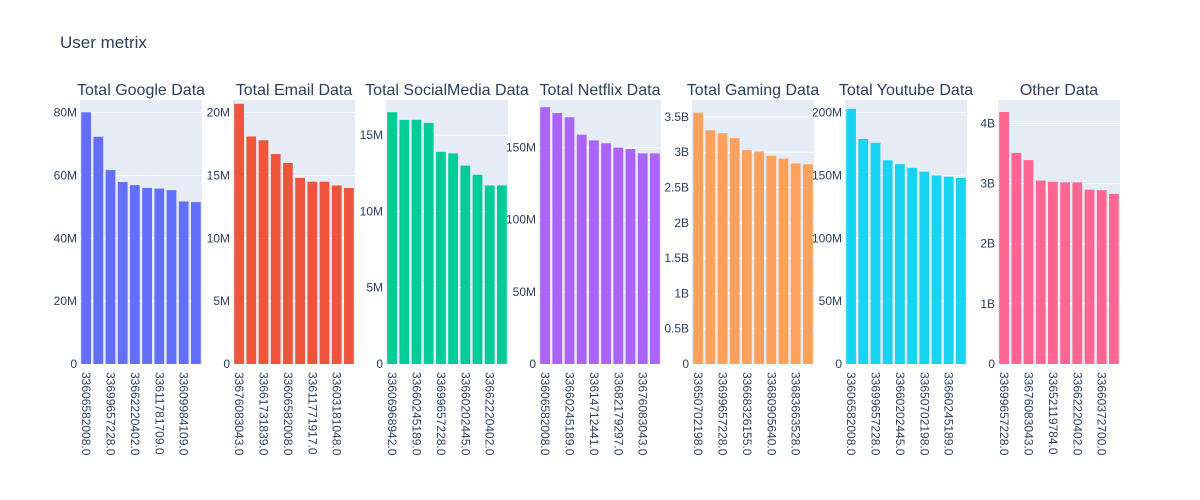  Describe the element at coordinates (374, 288) in the screenshot. I see `y-tick-label: 5M` at that location.